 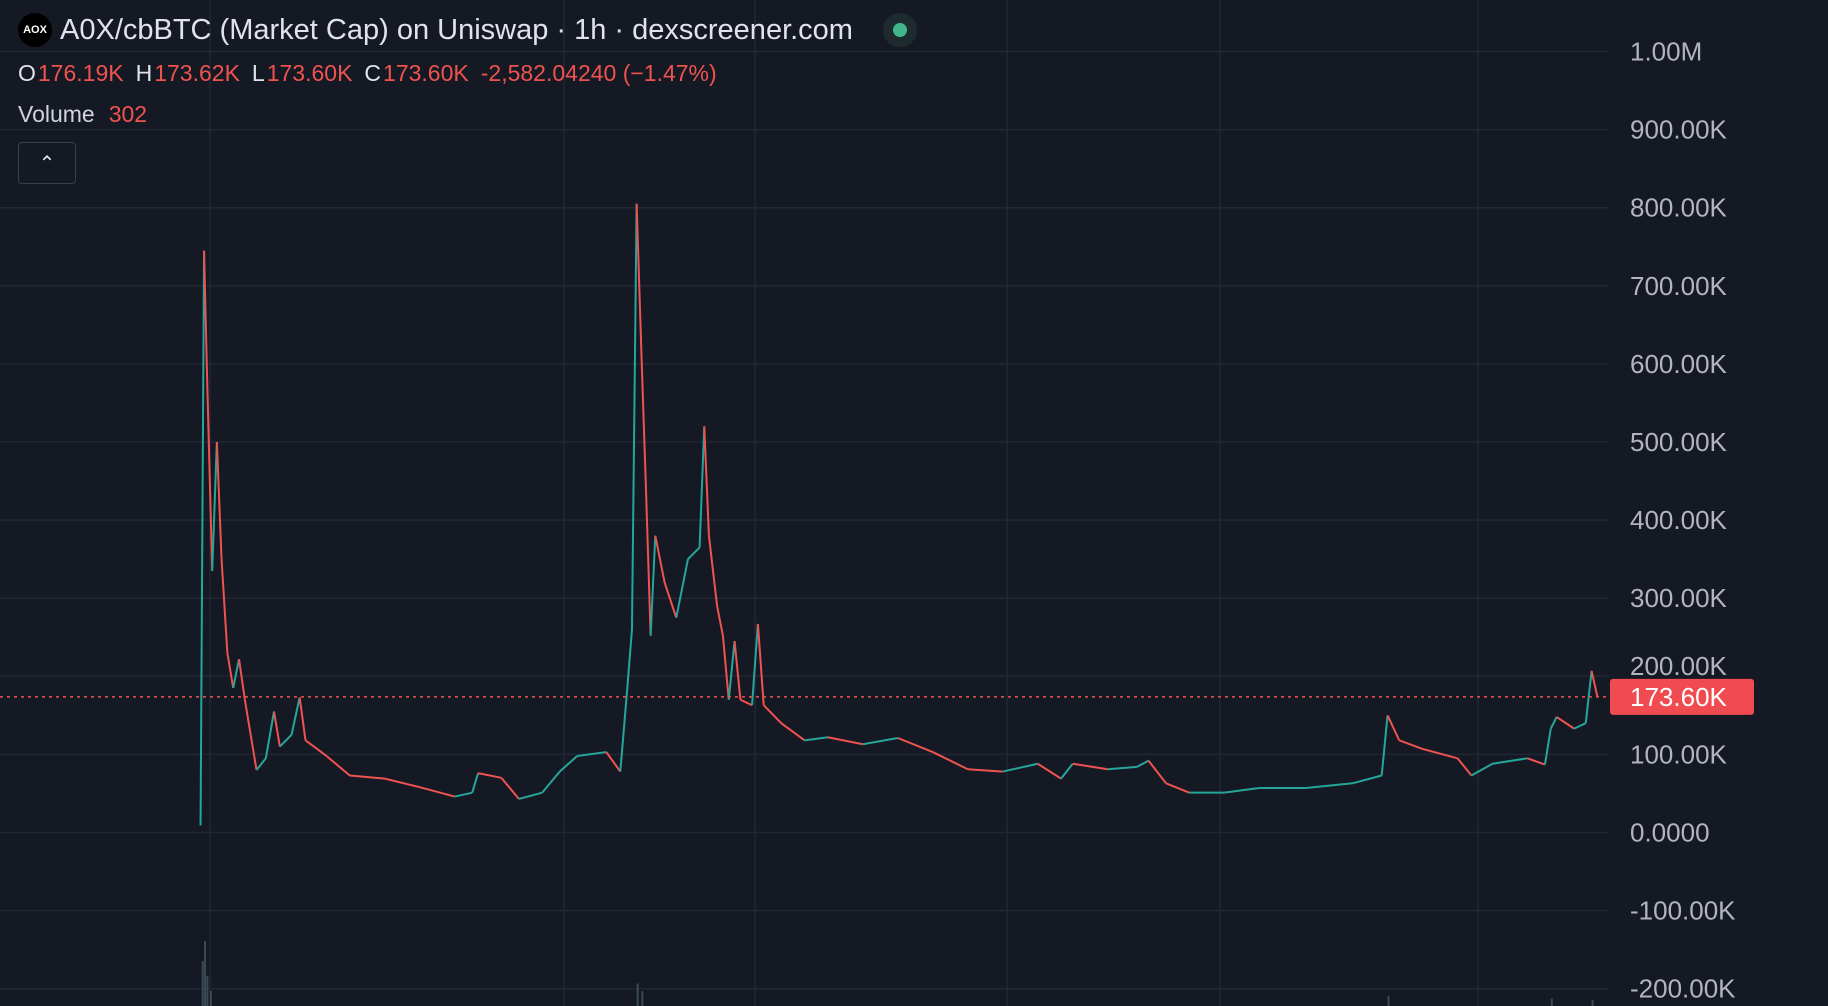 I want to click on collapse-legend-button: ⌃, so click(x=47, y=163).